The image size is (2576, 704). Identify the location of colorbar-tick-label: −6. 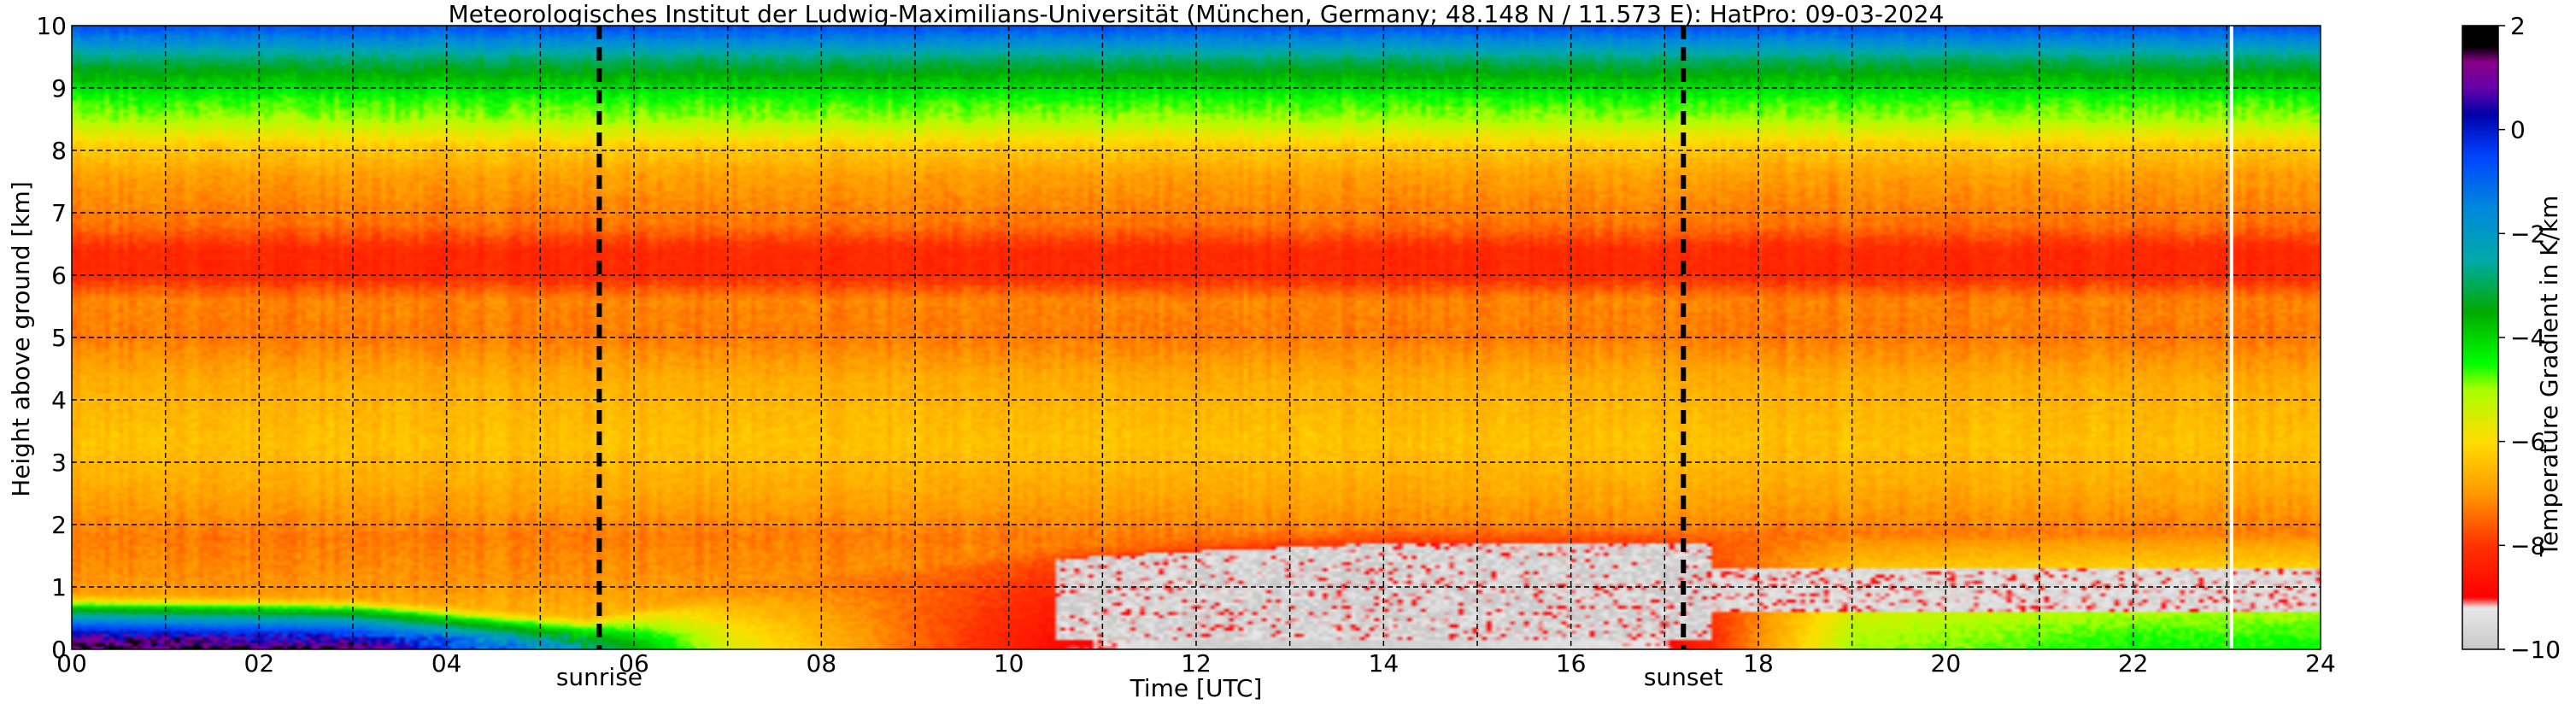
(2527, 442).